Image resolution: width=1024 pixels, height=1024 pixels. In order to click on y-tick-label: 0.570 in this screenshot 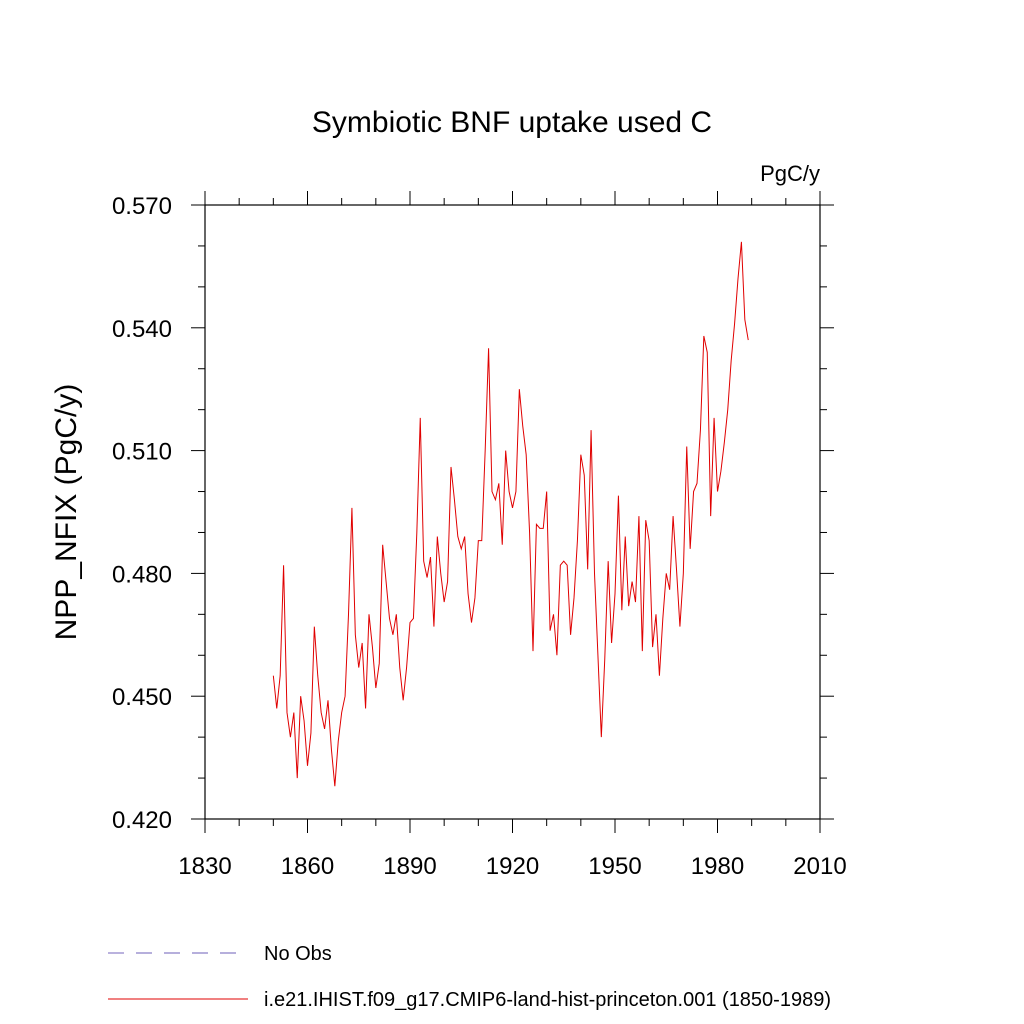, I will do `click(142, 206)`.